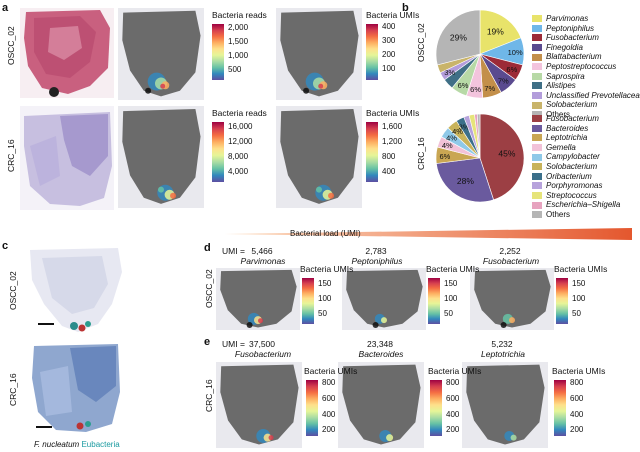 This screenshot has height=452, width=640. I want to click on legend-label: Unclassified Prevotellaceae, so click(593, 95).